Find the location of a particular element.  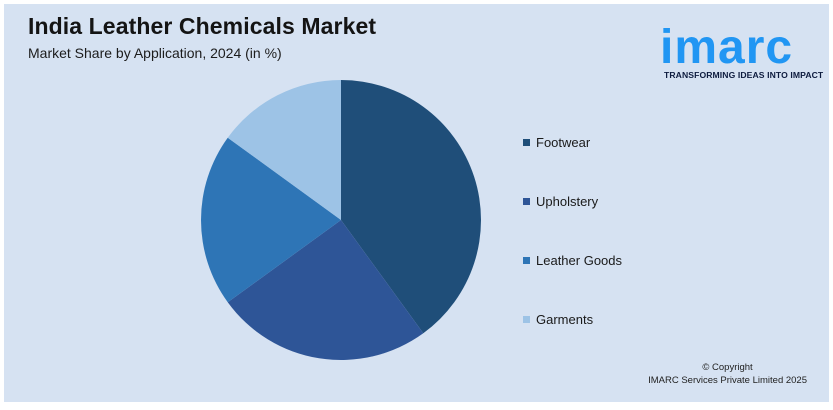

pie-slice-leather-goods is located at coordinates (271, 220).